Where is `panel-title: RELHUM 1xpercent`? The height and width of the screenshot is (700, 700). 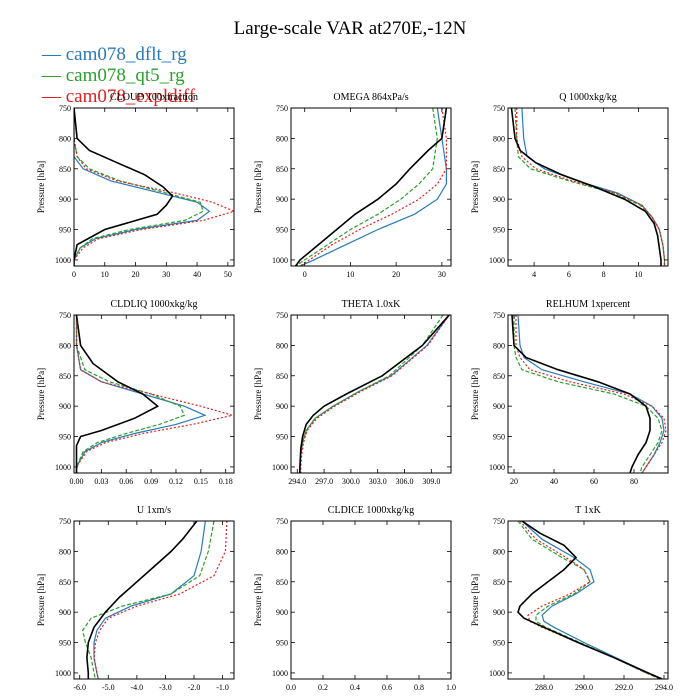
panel-title: RELHUM 1xpercent is located at coordinates (588, 304).